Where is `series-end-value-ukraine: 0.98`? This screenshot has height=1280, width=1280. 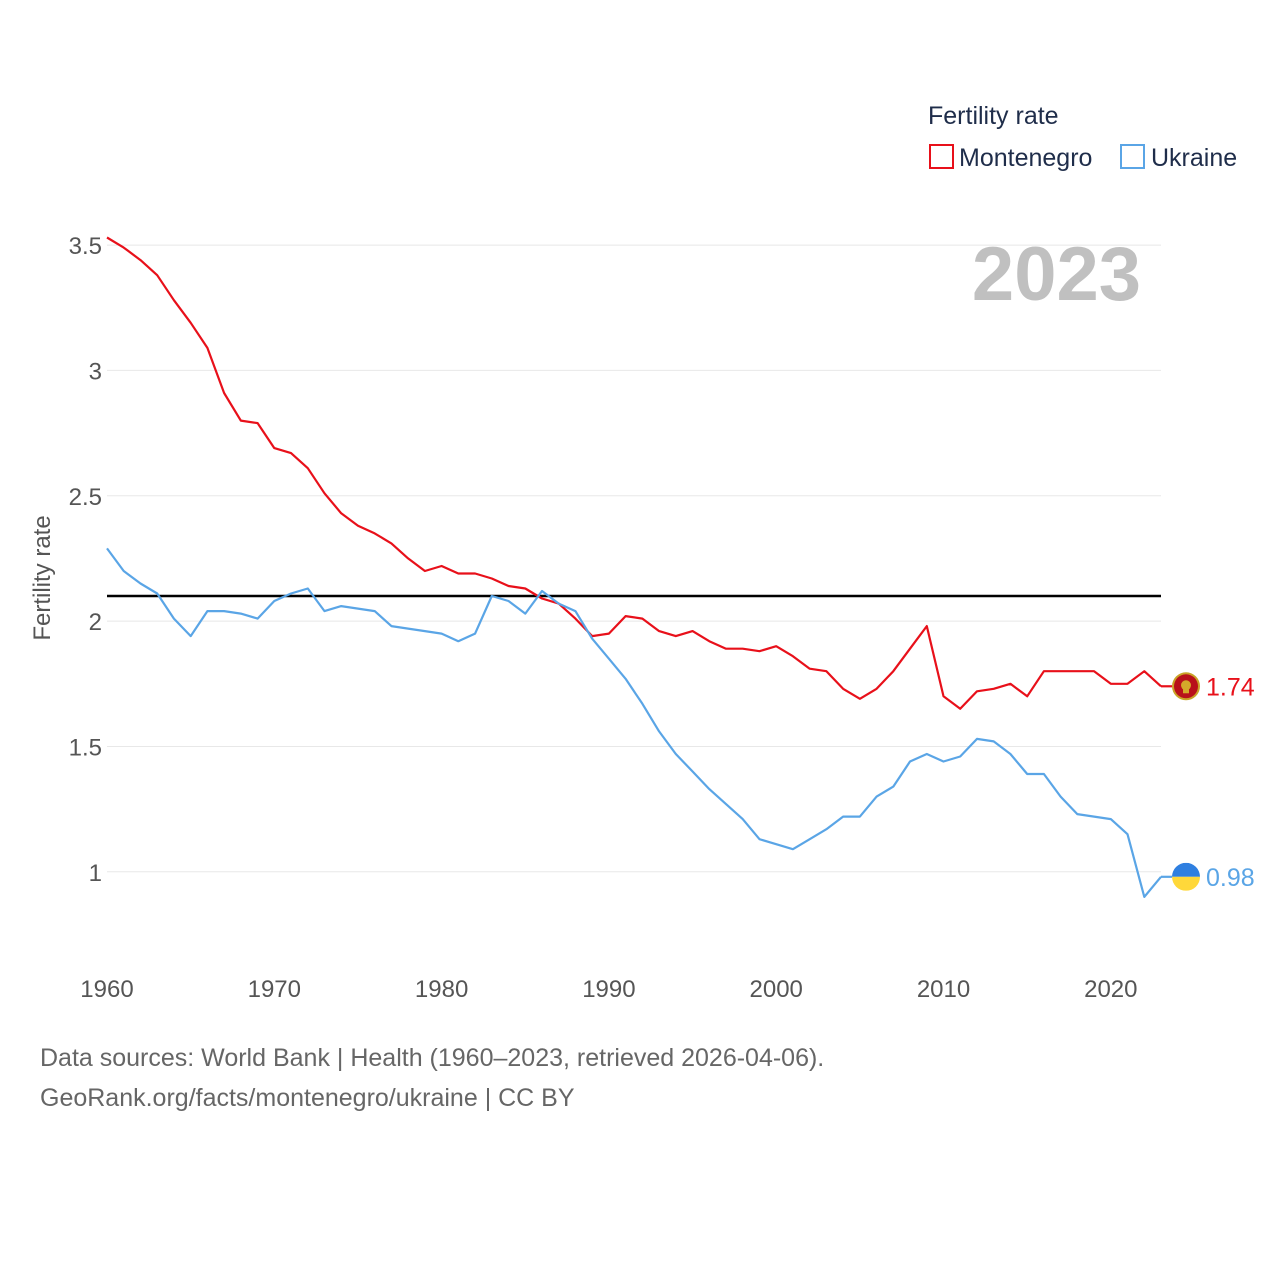 series-end-value-ukraine: 0.98 is located at coordinates (1230, 878).